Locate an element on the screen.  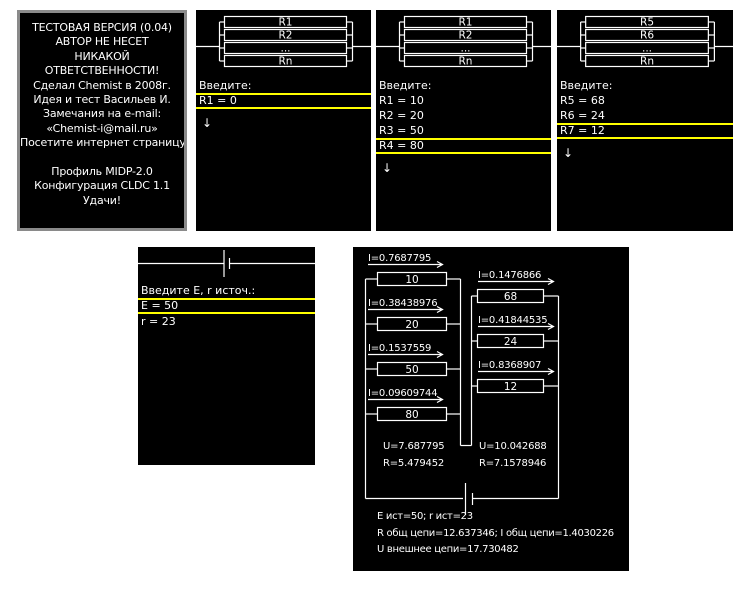
current-label: I=0.7687795 is located at coordinates (399, 258).